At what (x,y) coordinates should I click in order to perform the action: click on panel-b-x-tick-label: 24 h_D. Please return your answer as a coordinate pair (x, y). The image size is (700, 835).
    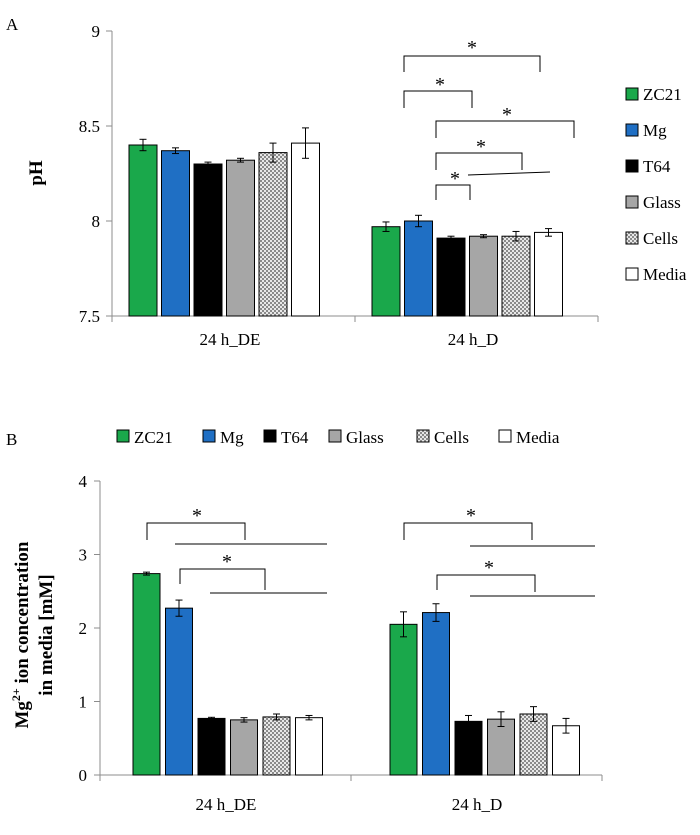
    Looking at the image, I should click on (477, 804).